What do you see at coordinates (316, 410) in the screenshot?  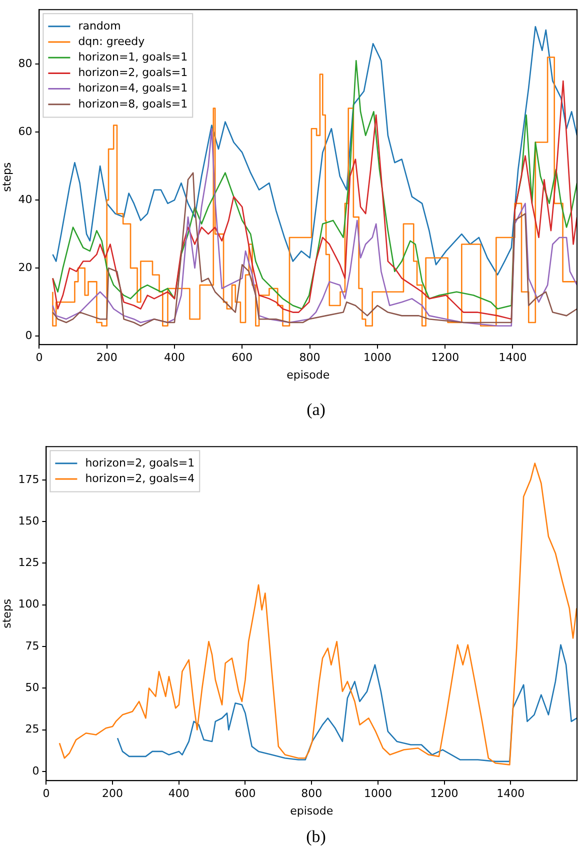 I see `text: (a)` at bounding box center [316, 410].